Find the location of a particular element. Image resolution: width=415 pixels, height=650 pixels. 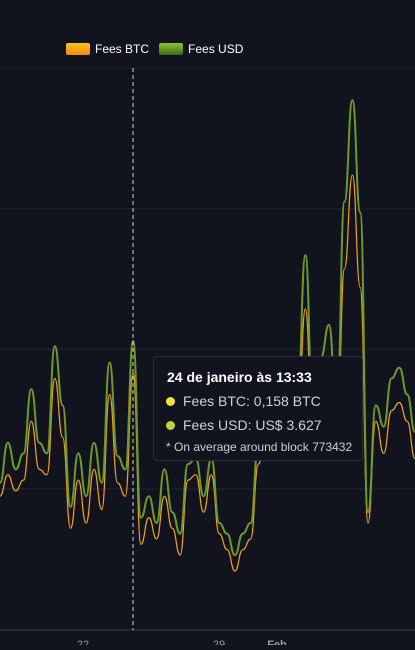

tooltip-note: * On average around block 773432 is located at coordinates (259, 447).